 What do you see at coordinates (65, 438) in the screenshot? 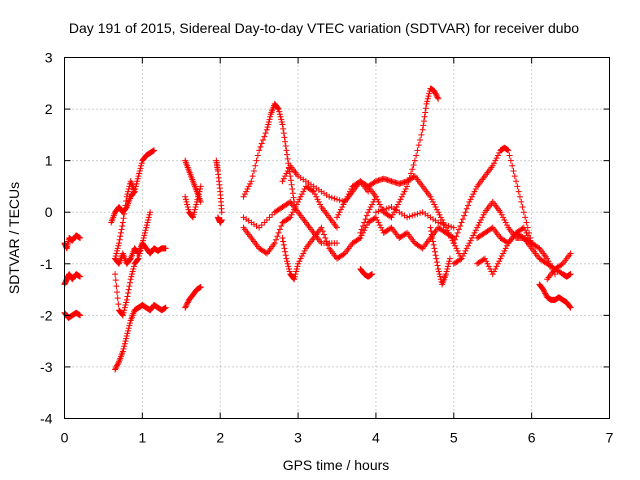
I see `x-tick-label: 0` at bounding box center [65, 438].